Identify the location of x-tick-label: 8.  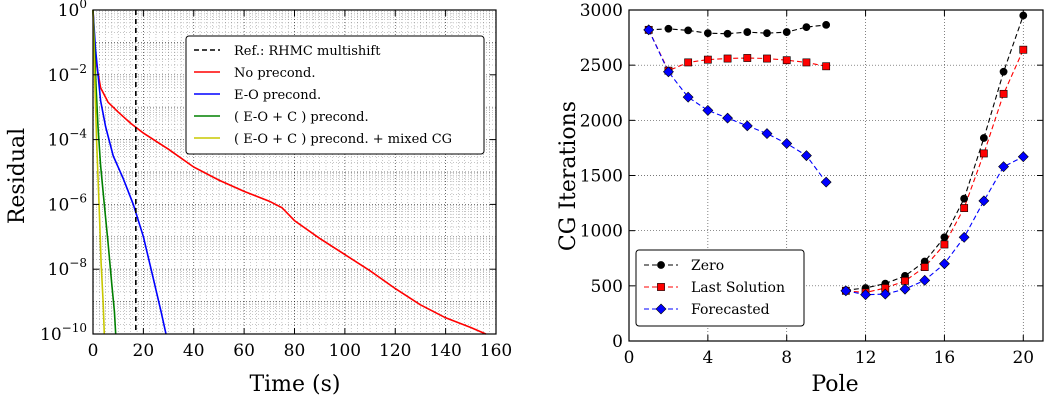
(786, 358).